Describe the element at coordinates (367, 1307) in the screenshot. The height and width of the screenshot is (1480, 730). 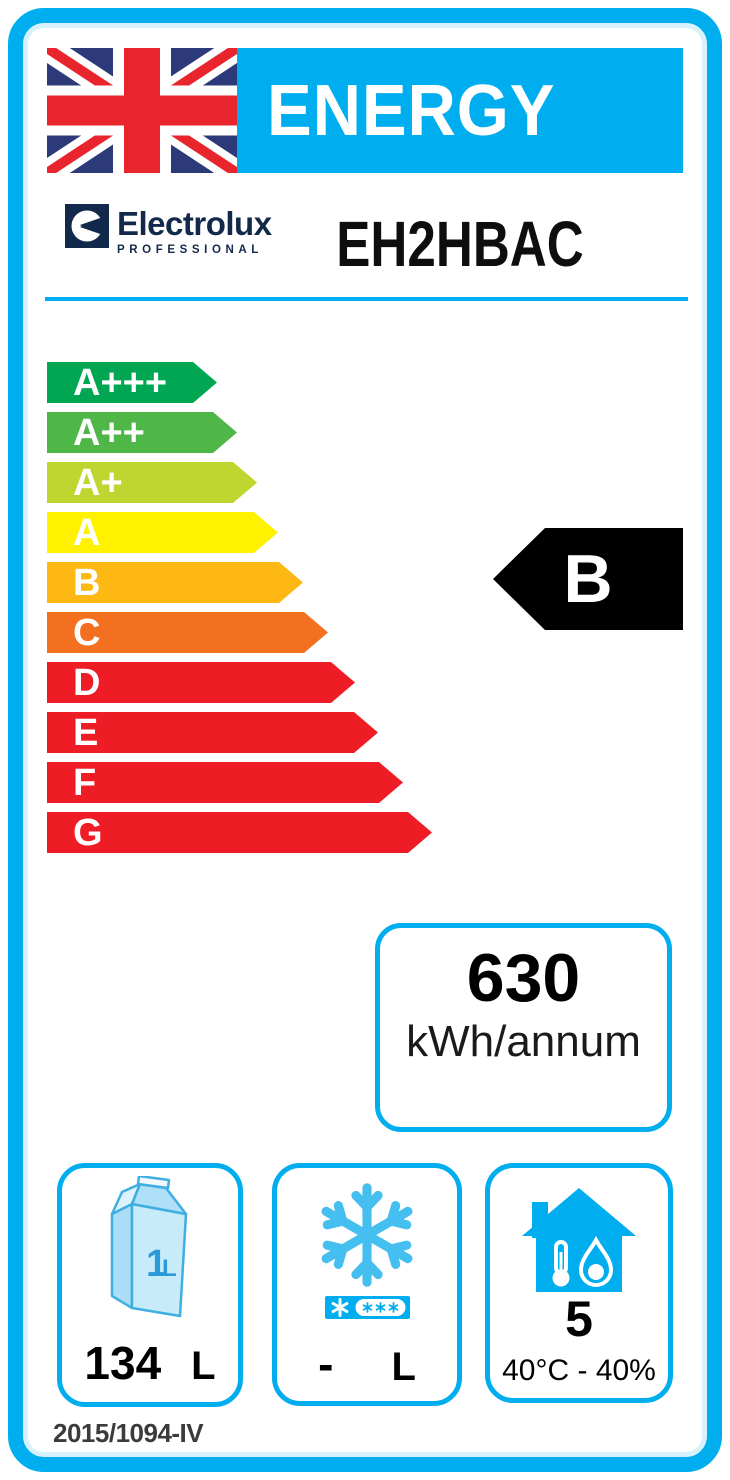
I see `freezer-star-rating-icon` at that location.